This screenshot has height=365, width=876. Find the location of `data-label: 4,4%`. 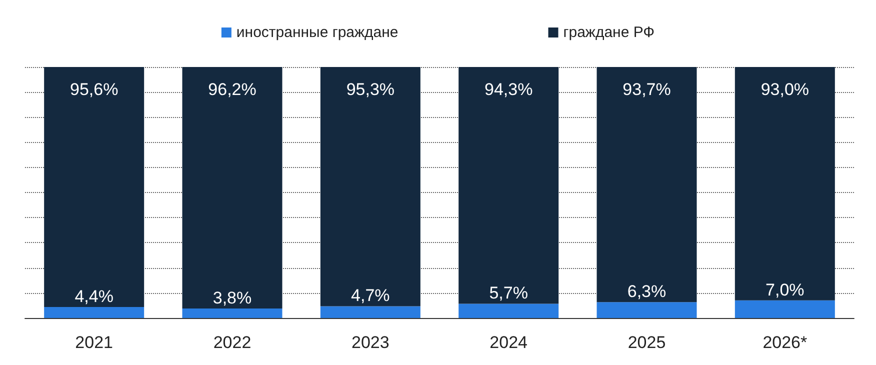

data-label: 4,4% is located at coordinates (94, 296).